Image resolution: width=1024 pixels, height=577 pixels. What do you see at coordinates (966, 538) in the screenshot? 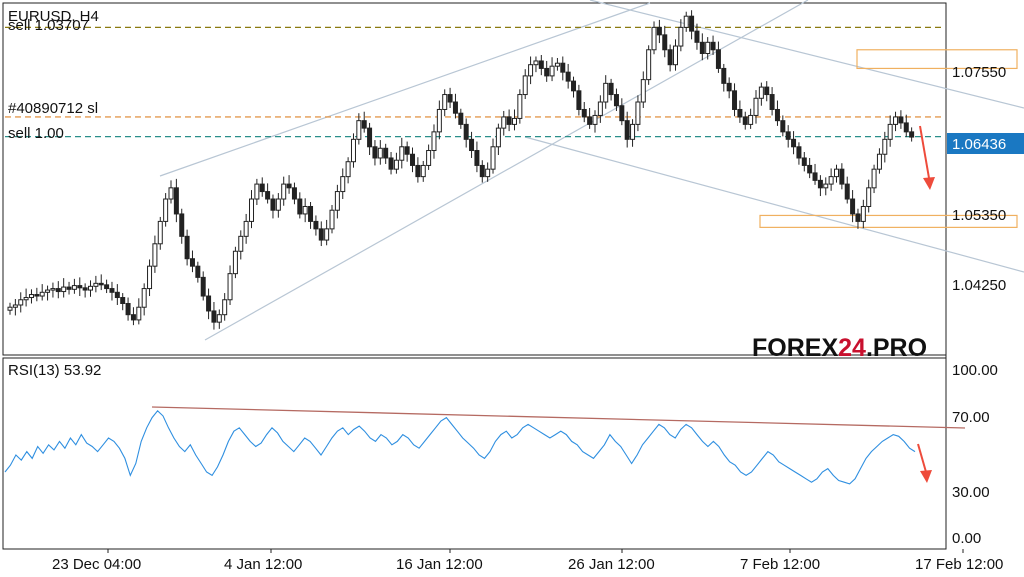
I see `rsi-tick-0: 0.00` at bounding box center [966, 538].